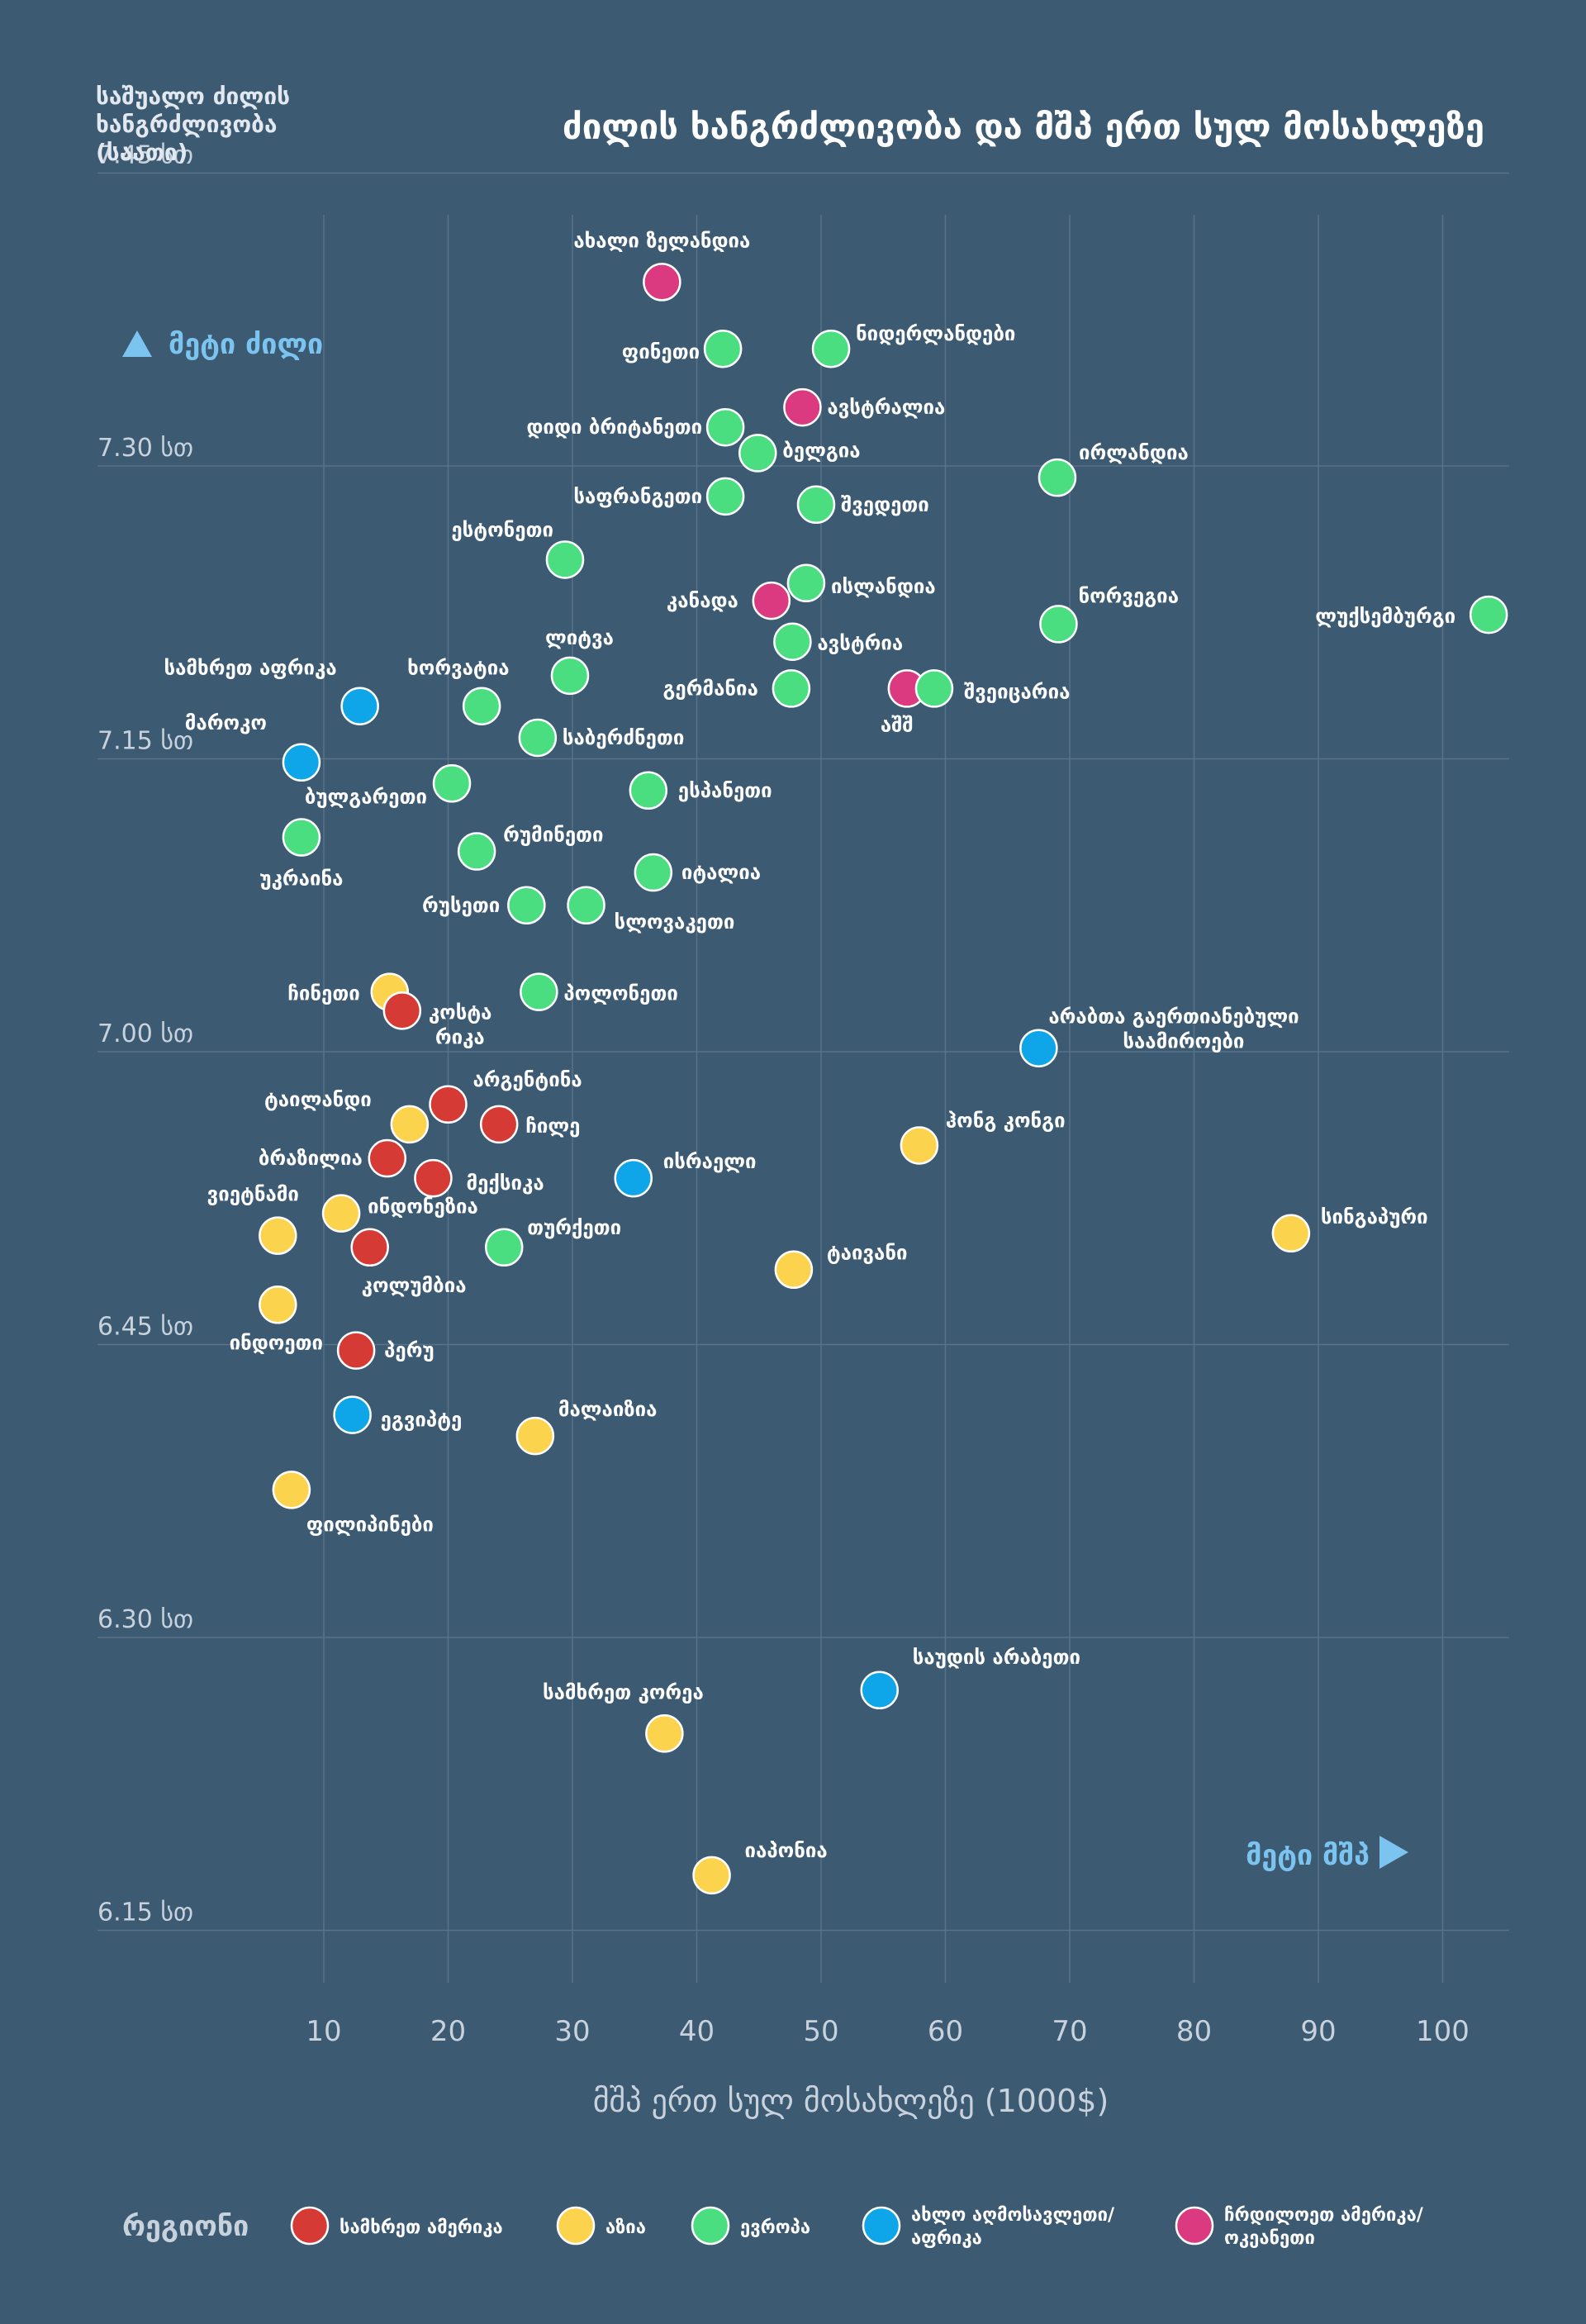 The image size is (1586, 2324). What do you see at coordinates (414, 1285) in the screenshot?
I see `point-label: კოლუმბია` at bounding box center [414, 1285].